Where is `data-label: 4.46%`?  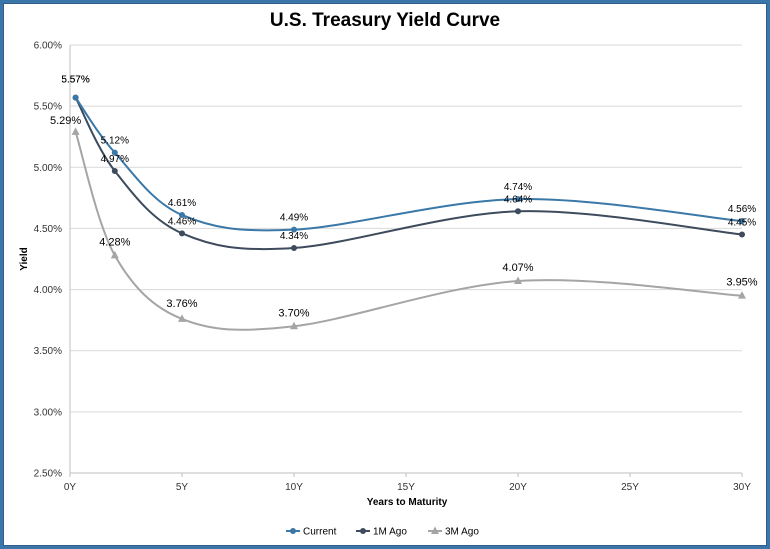
data-label: 4.46% is located at coordinates (182, 221).